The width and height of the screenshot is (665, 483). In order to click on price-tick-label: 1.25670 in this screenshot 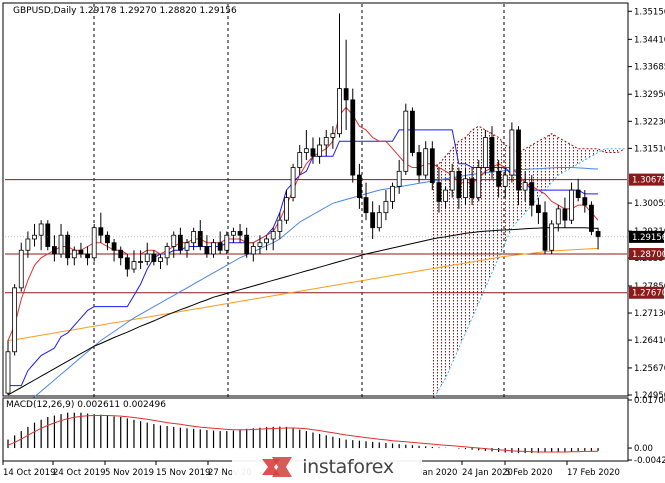, I will do `click(649, 369)`.